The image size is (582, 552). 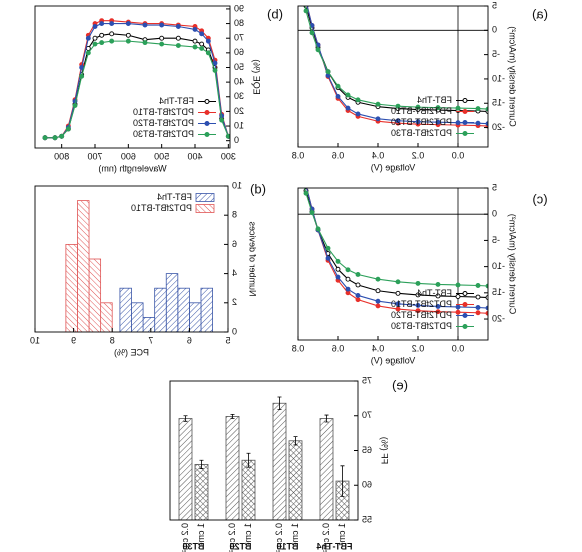 I want to click on x-tick-label: 5, so click(x=227, y=340).